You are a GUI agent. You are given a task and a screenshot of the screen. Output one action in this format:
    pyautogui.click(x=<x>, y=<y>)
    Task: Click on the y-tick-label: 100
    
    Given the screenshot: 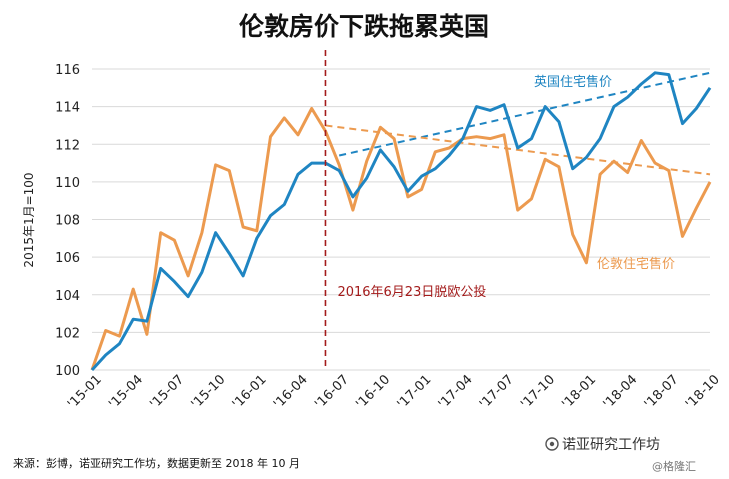 What is the action you would take?
    pyautogui.click(x=67, y=371)
    